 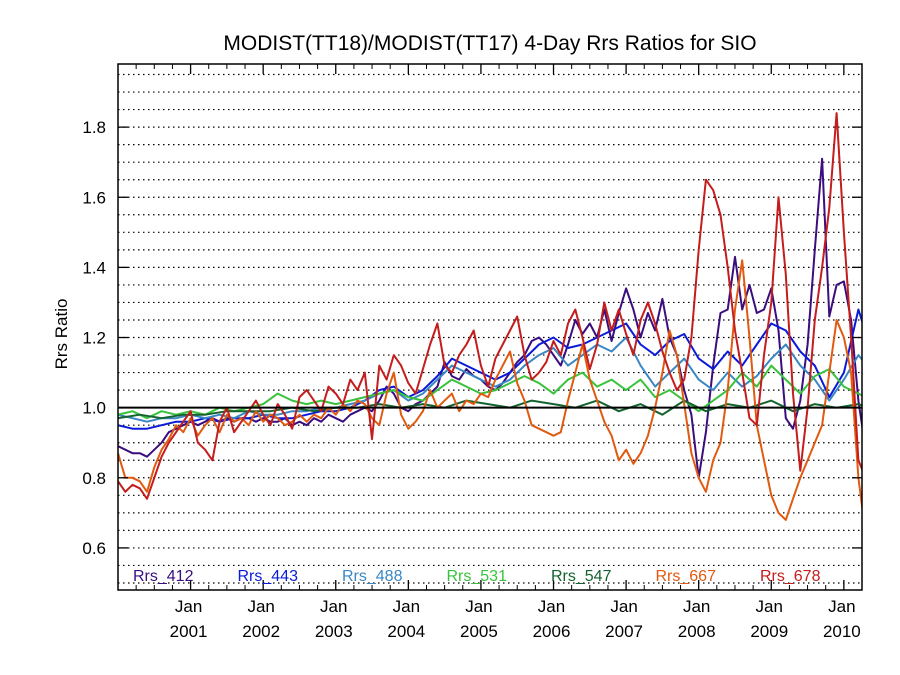 What do you see at coordinates (61, 334) in the screenshot?
I see `y-axis-title: Rrs Ratio` at bounding box center [61, 334].